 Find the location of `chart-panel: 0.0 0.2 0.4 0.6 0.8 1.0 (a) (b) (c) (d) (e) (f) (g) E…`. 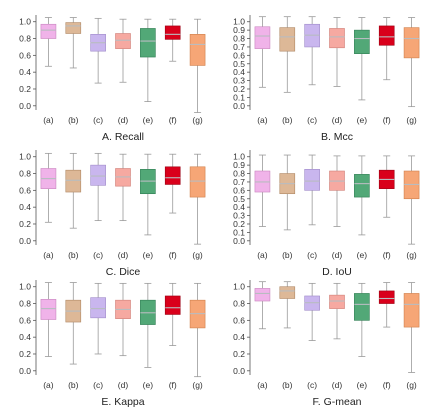

chart-panel: 0.0 0.2 0.4 0.6 0.8 1.0 (a) (b) (c) (d) (e) (f) (g) E… is located at coordinates (112, 344).